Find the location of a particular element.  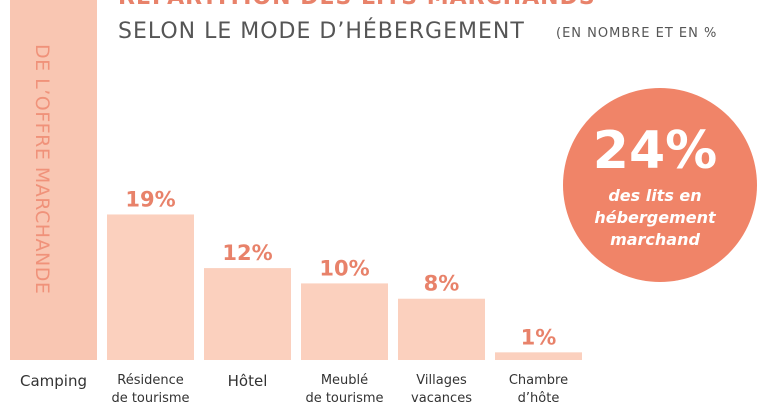

x-tick-label: Camping is located at coordinates (53, 381).